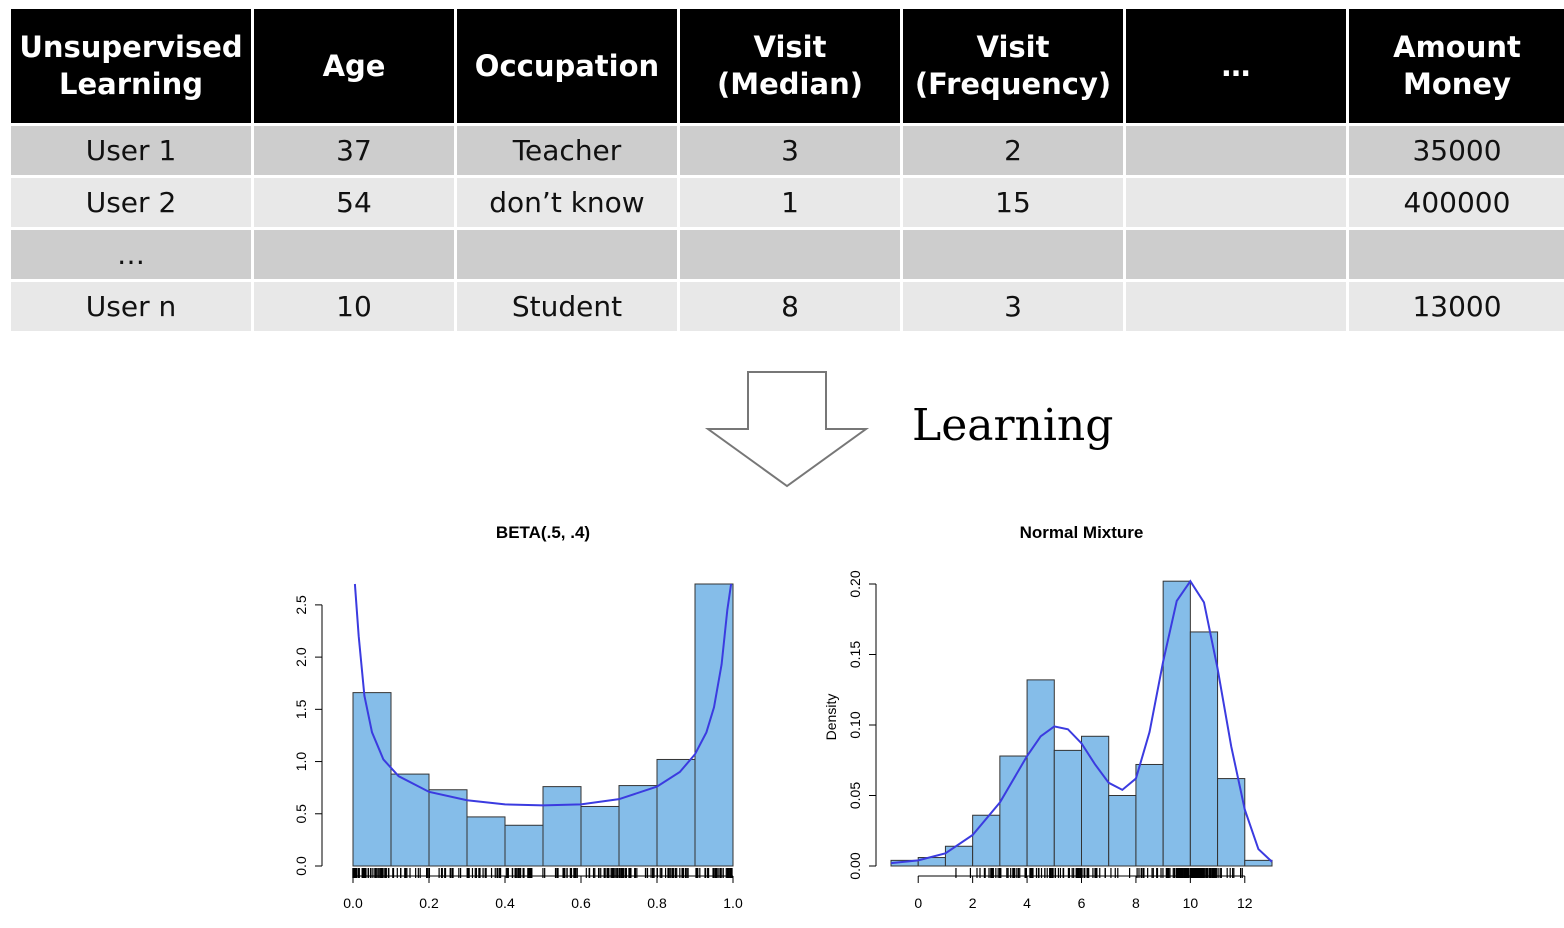 This screenshot has height=928, width=1564. I want to click on header-visit-frequency: Visit (Frequency), so click(1013, 66).